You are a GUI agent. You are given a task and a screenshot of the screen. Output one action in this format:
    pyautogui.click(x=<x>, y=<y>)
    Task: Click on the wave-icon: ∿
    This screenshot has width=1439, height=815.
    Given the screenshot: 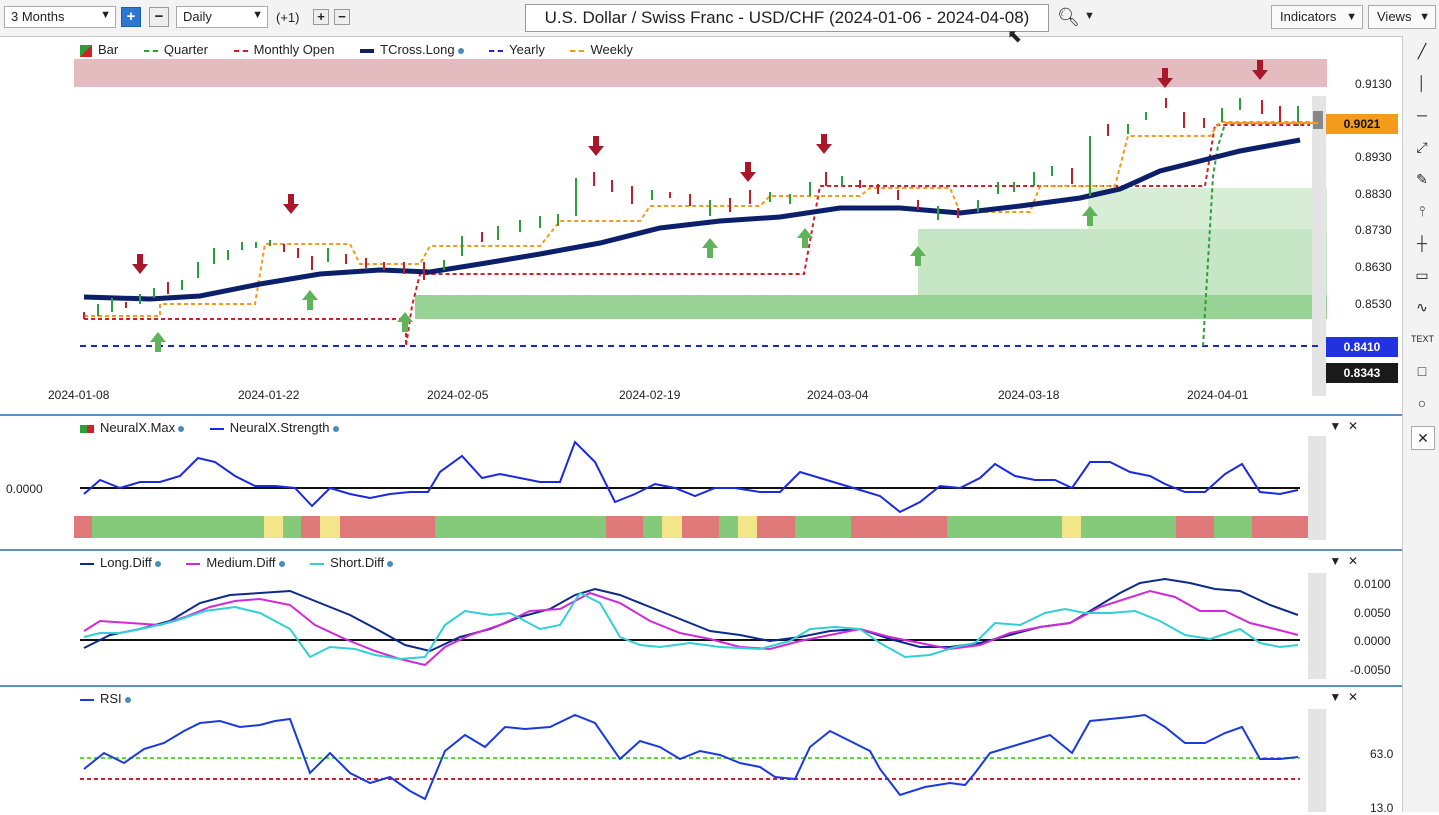 What is the action you would take?
    pyautogui.click(x=1422, y=307)
    